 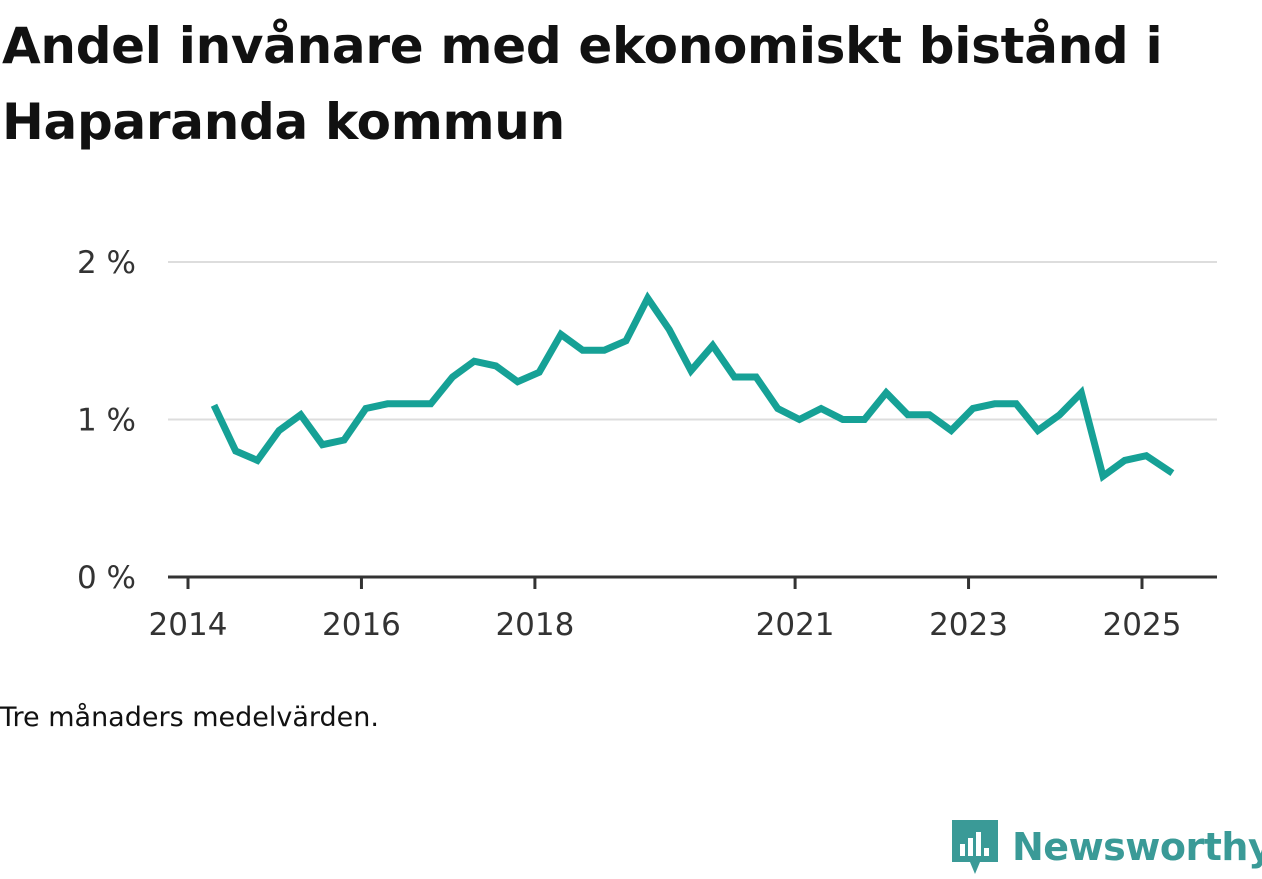 What do you see at coordinates (106, 263) in the screenshot?
I see `y-tick-label: 2 %` at bounding box center [106, 263].